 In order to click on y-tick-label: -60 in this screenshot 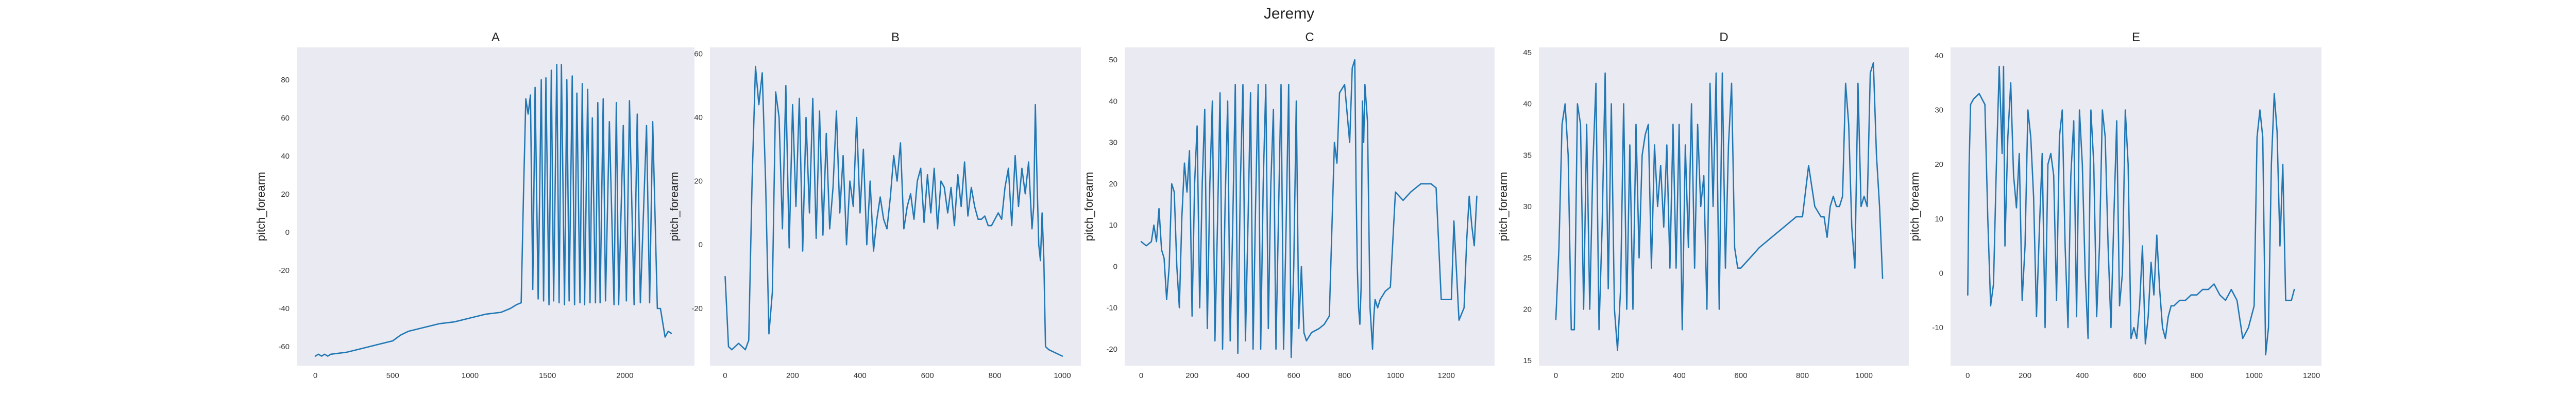, I will do `click(284, 347)`.